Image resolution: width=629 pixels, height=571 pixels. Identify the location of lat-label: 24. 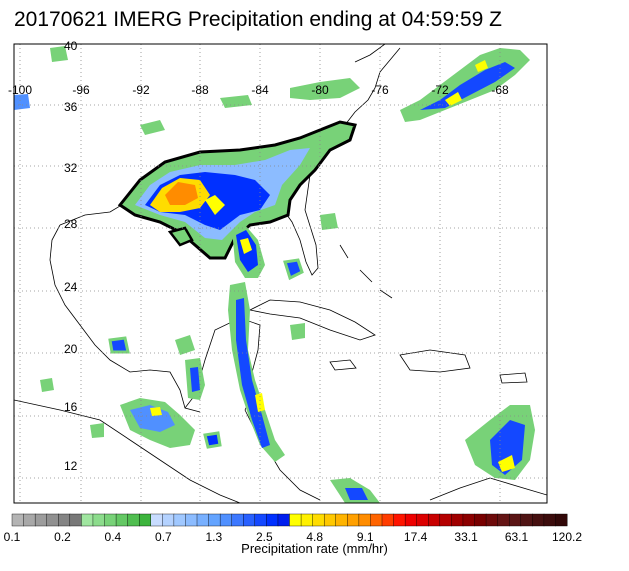
(71, 287).